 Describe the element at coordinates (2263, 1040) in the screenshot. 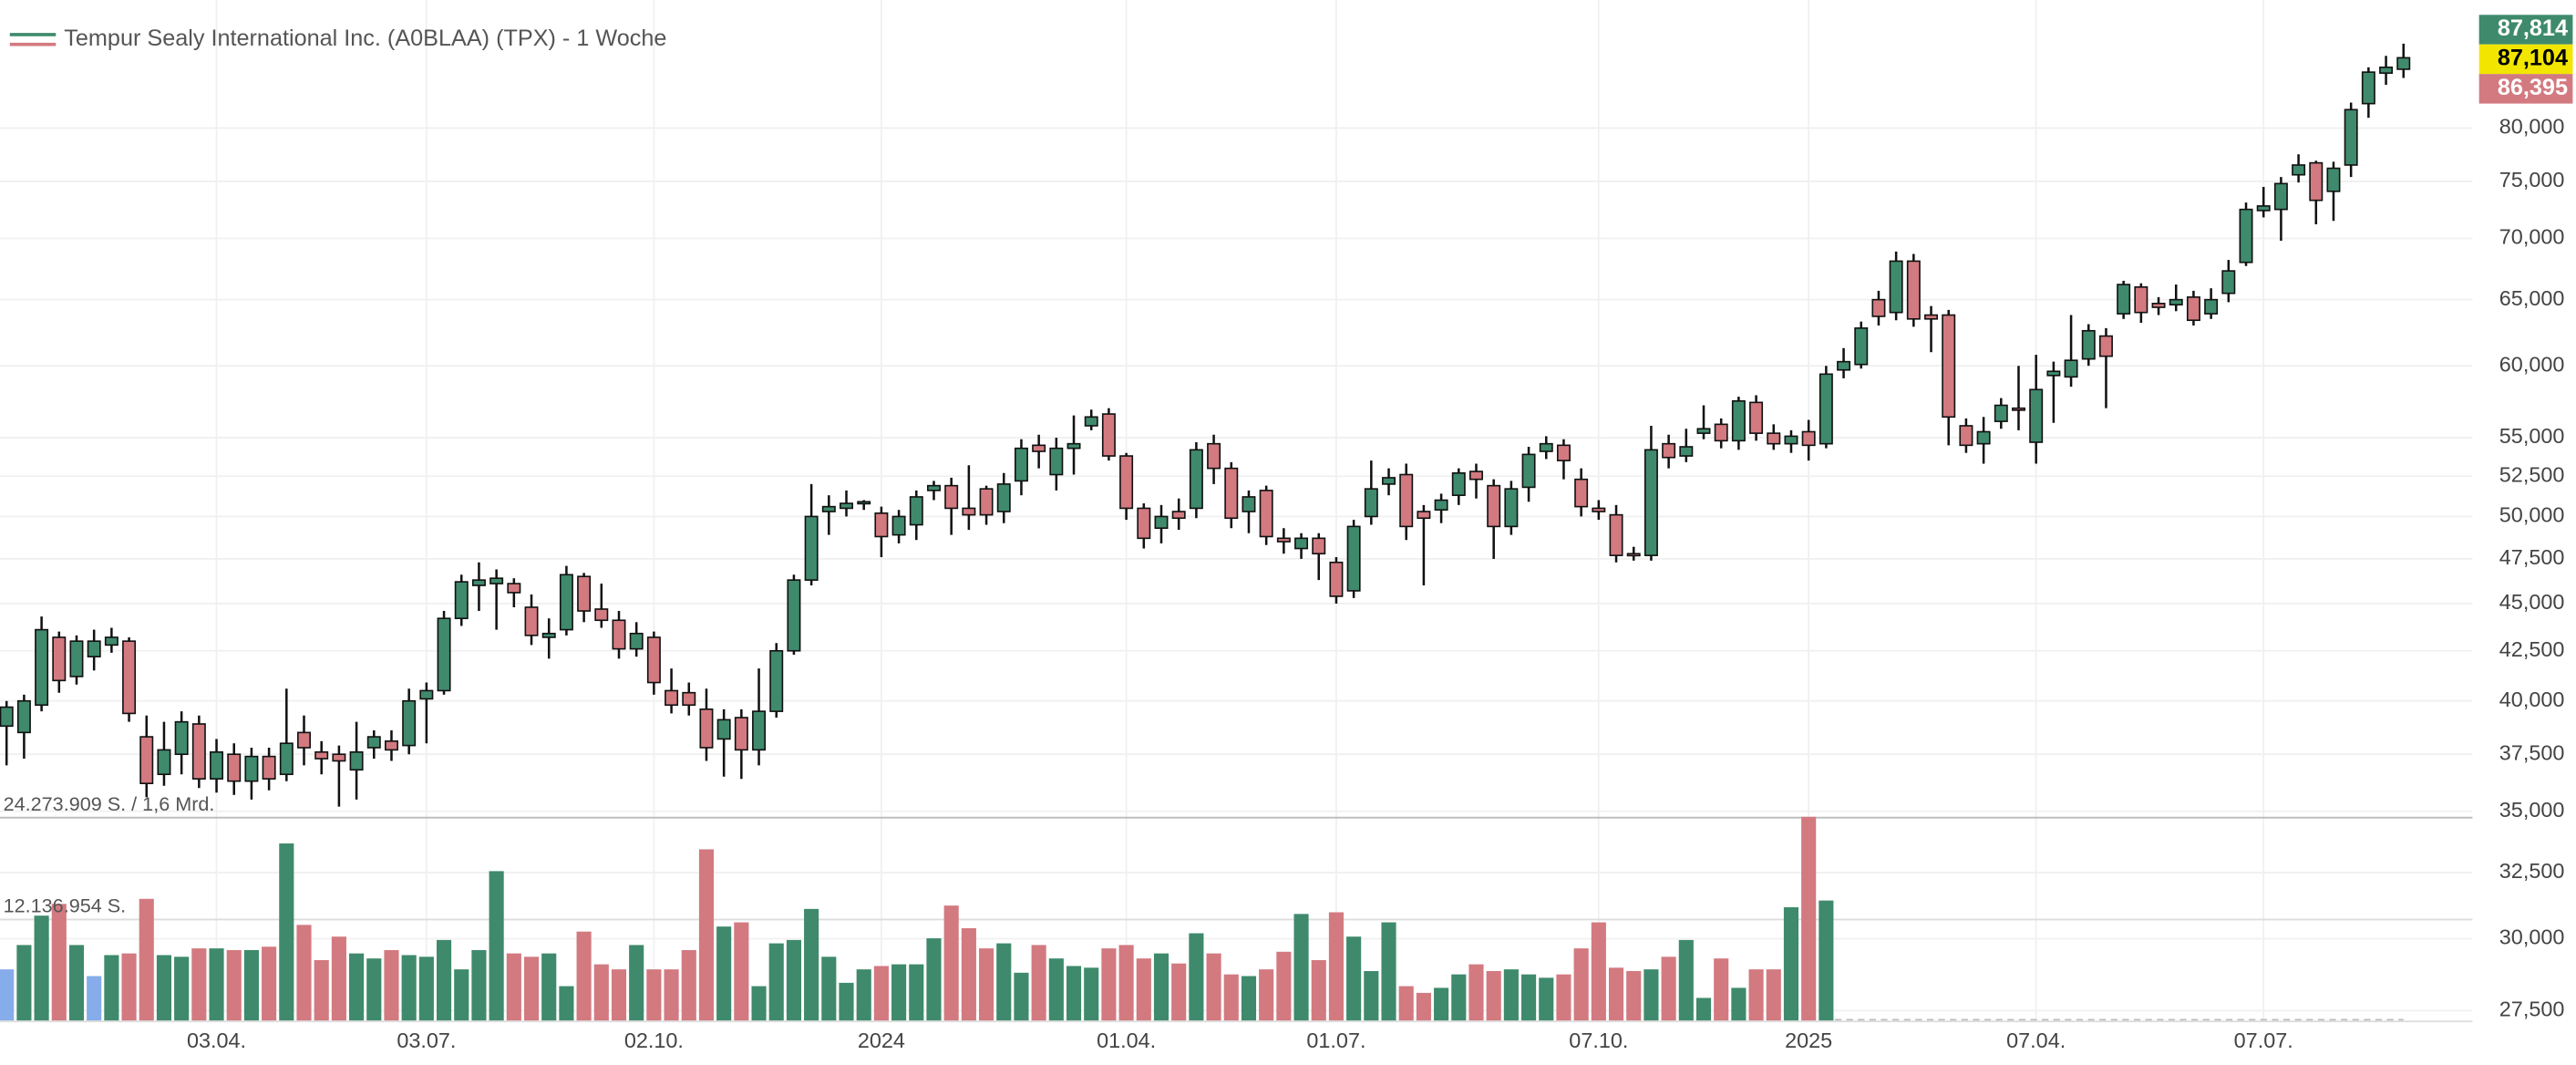

I see `x-tick-label: 07.07.` at that location.